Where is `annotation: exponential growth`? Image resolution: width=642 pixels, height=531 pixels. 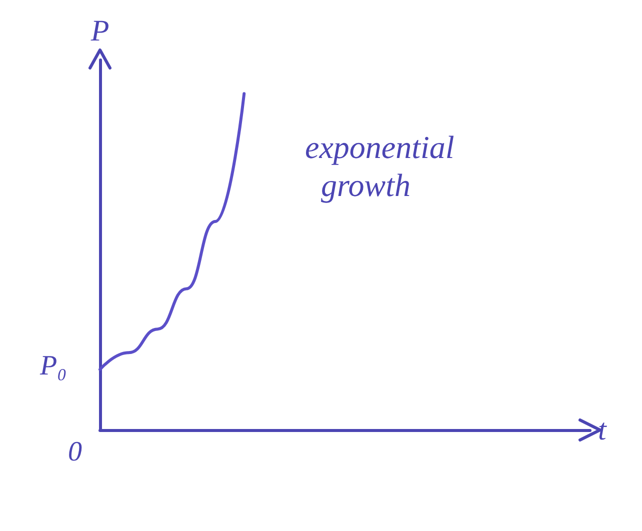 annotation: exponential growth is located at coordinates (379, 166).